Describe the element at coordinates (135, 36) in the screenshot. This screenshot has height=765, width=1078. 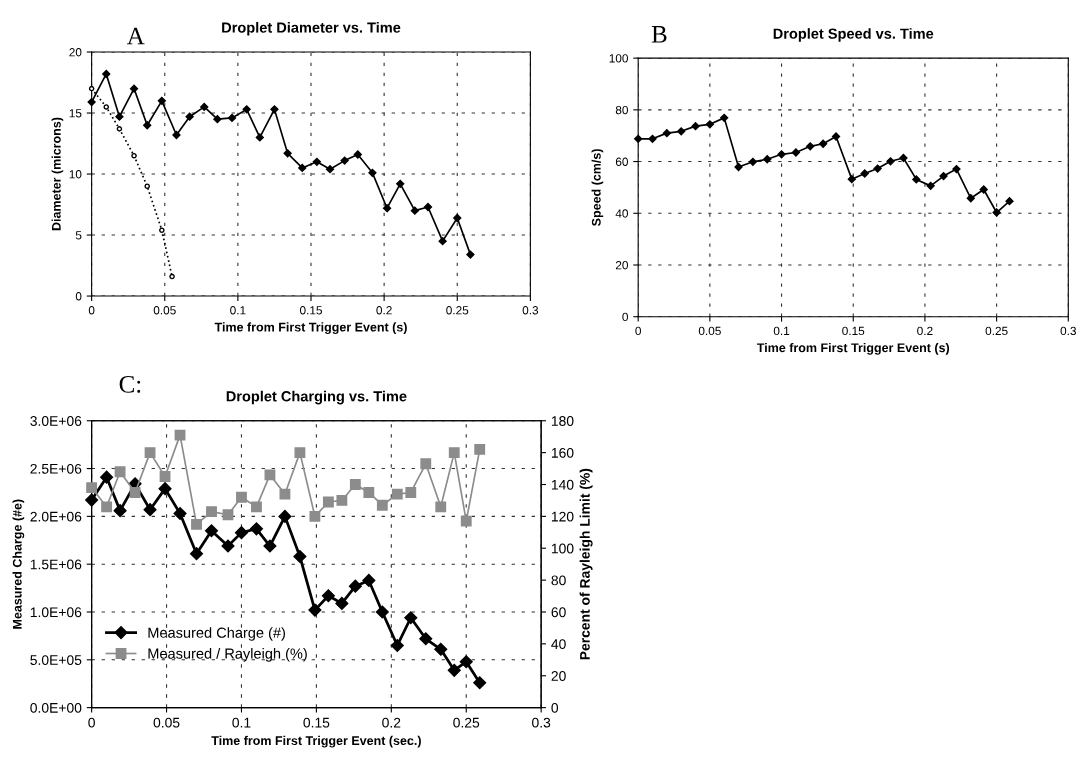
I see `text: A` at that location.